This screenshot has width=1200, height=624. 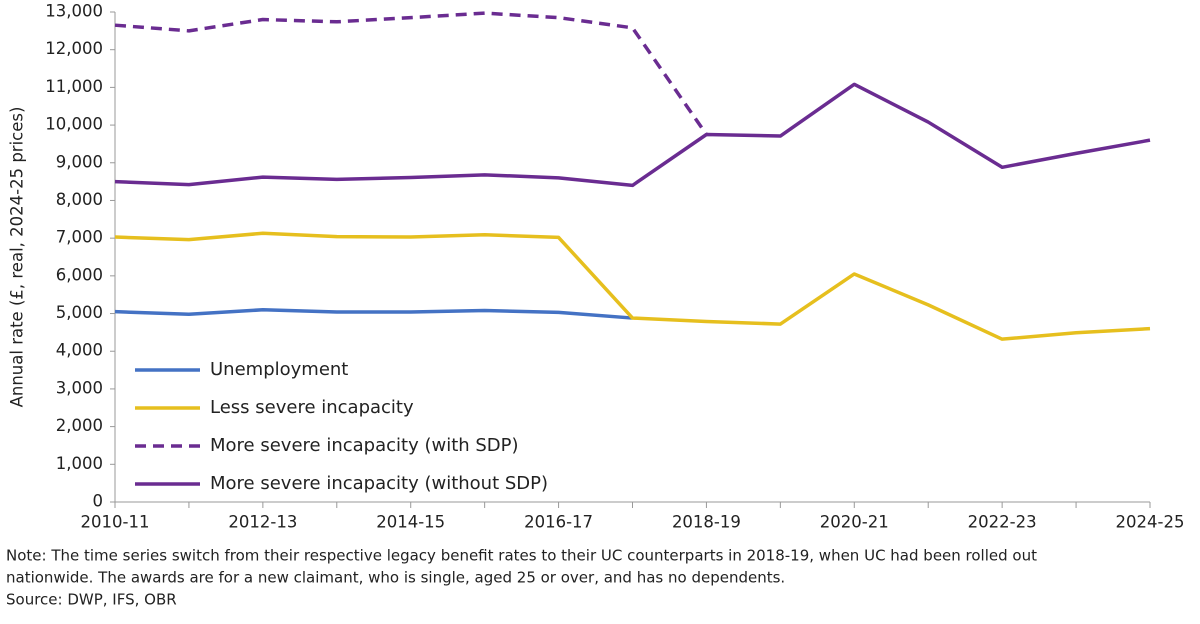 I want to click on y-tick-label: 9,000, so click(x=79, y=161).